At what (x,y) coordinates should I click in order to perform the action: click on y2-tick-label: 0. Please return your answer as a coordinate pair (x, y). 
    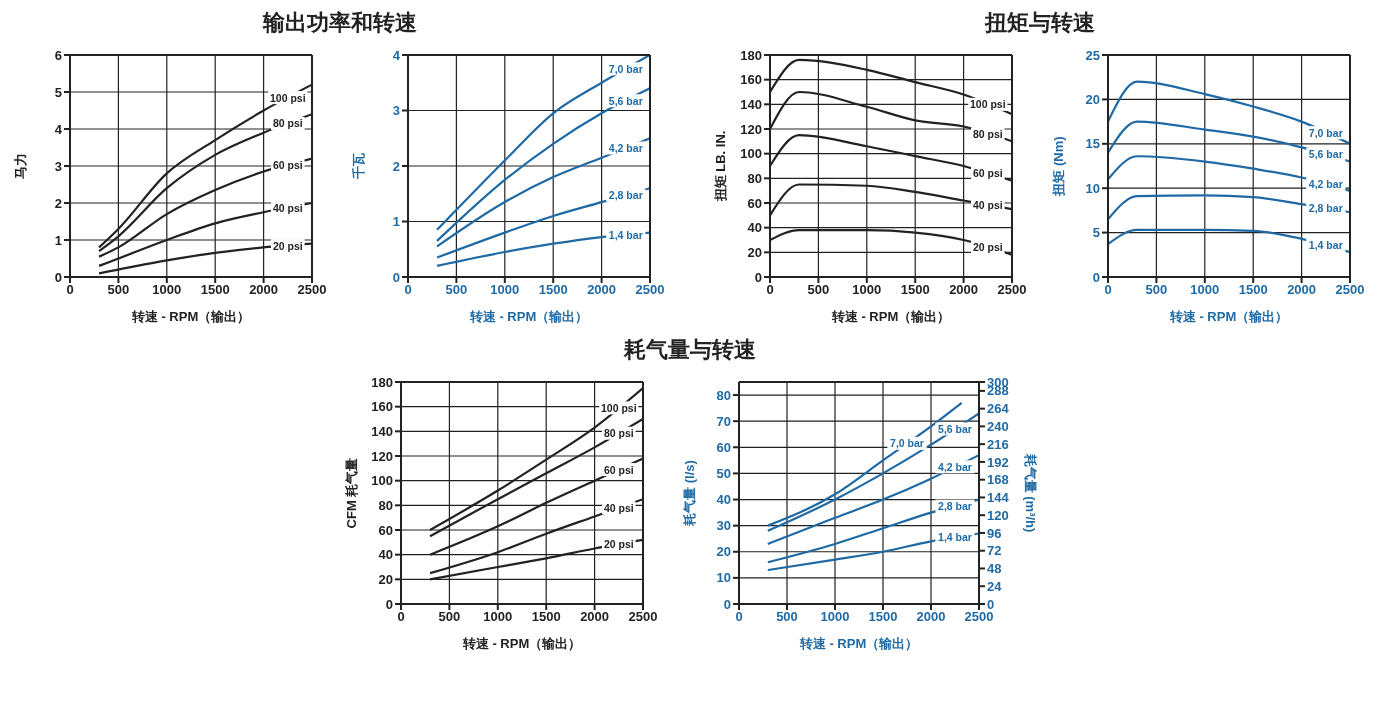
    Looking at the image, I should click on (991, 604).